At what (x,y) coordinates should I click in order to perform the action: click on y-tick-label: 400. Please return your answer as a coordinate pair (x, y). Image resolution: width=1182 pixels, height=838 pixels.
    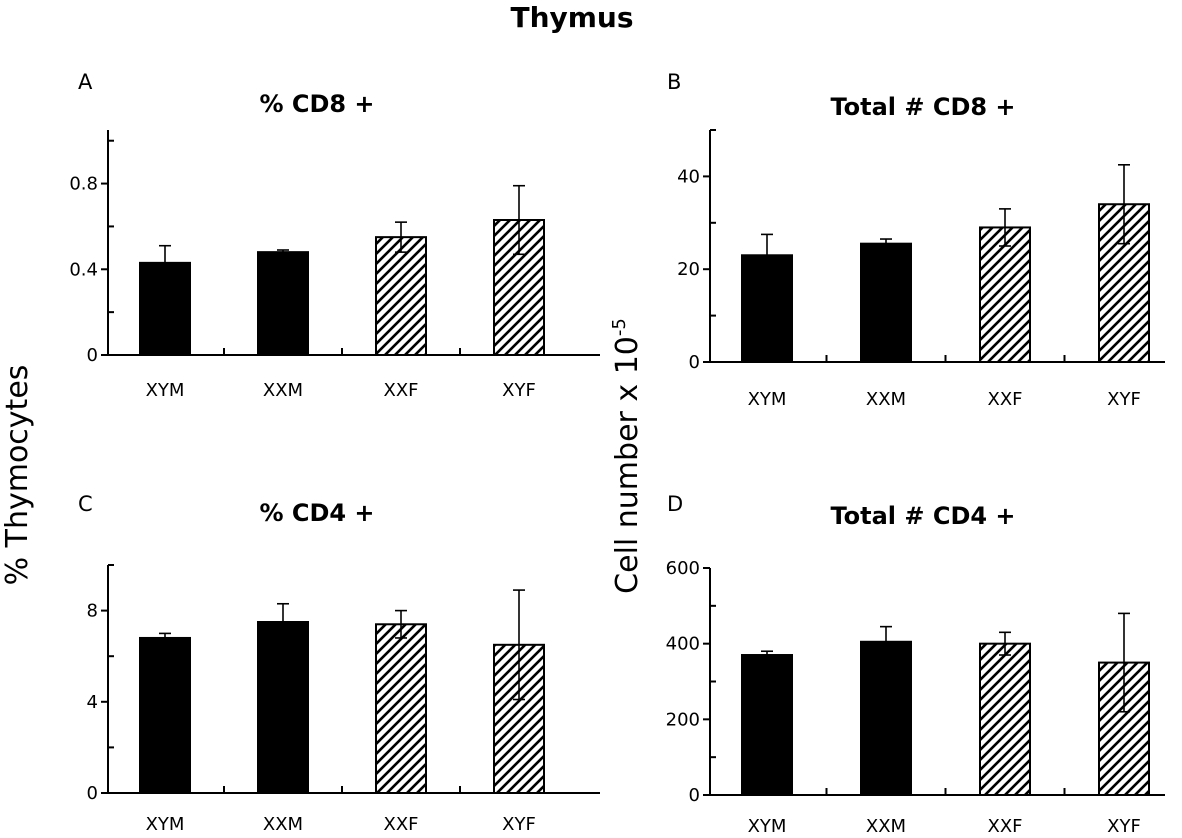
    Looking at the image, I should click on (683, 644).